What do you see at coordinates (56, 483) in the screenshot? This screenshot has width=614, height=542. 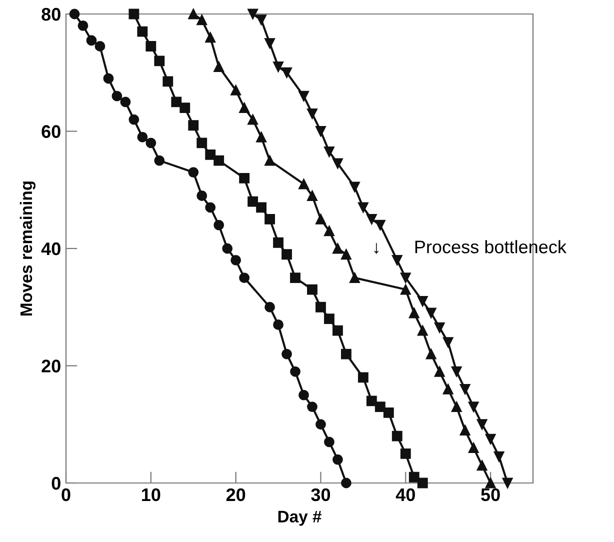 I see `y-tick-label: 0` at bounding box center [56, 483].